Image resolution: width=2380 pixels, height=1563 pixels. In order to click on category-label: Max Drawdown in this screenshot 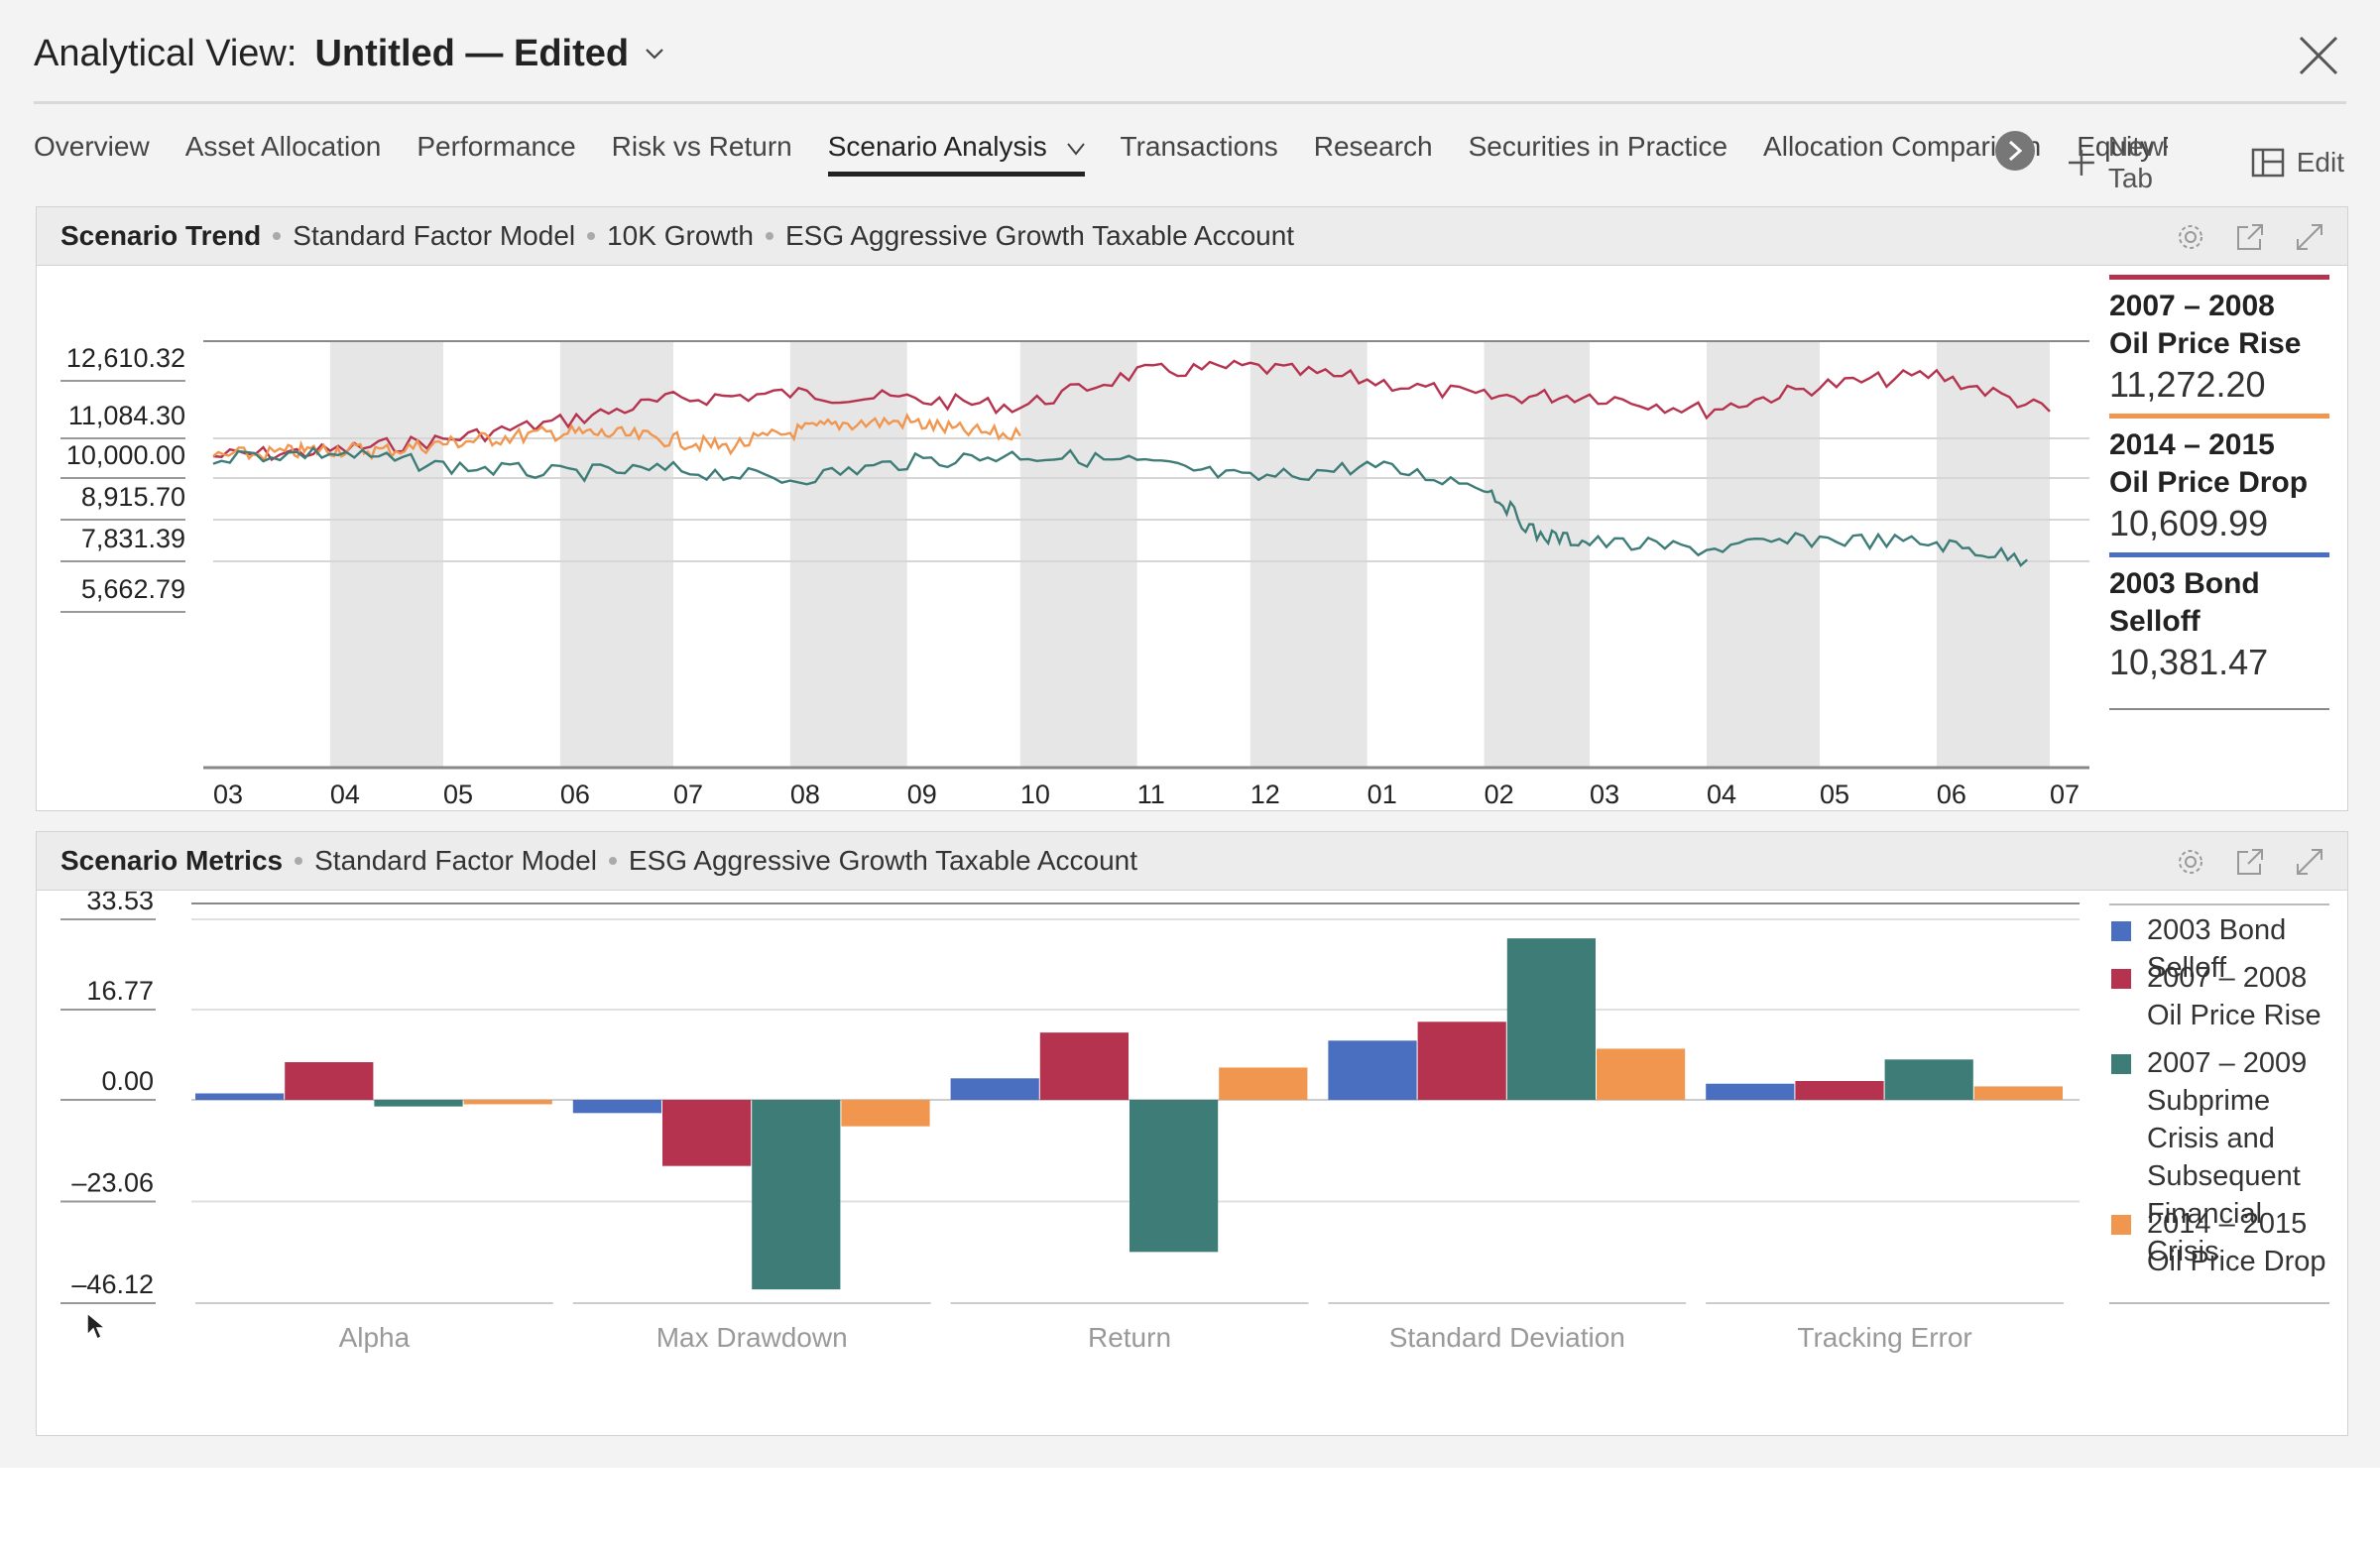, I will do `click(752, 1338)`.